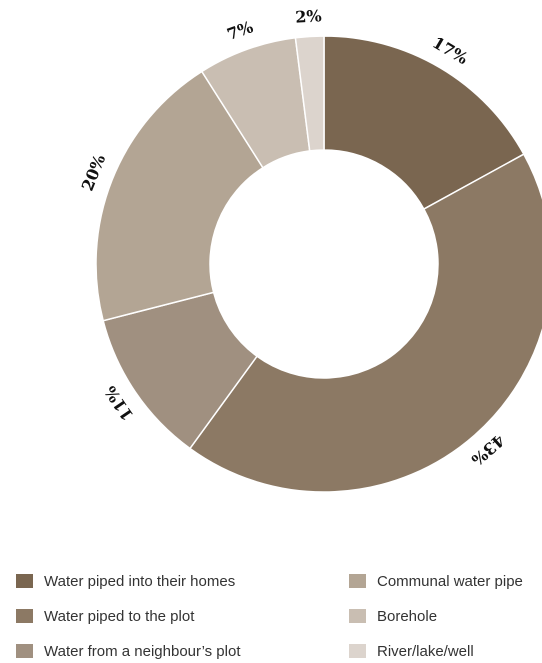  I want to click on slice-value-label: 20%, so click(93, 173).